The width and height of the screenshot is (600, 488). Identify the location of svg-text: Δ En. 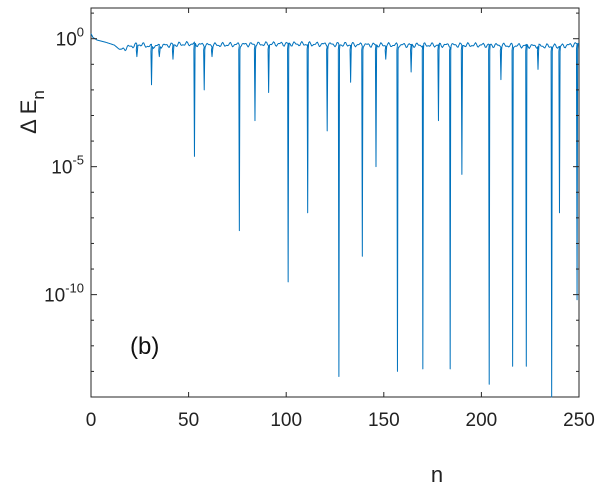
(32, 112).